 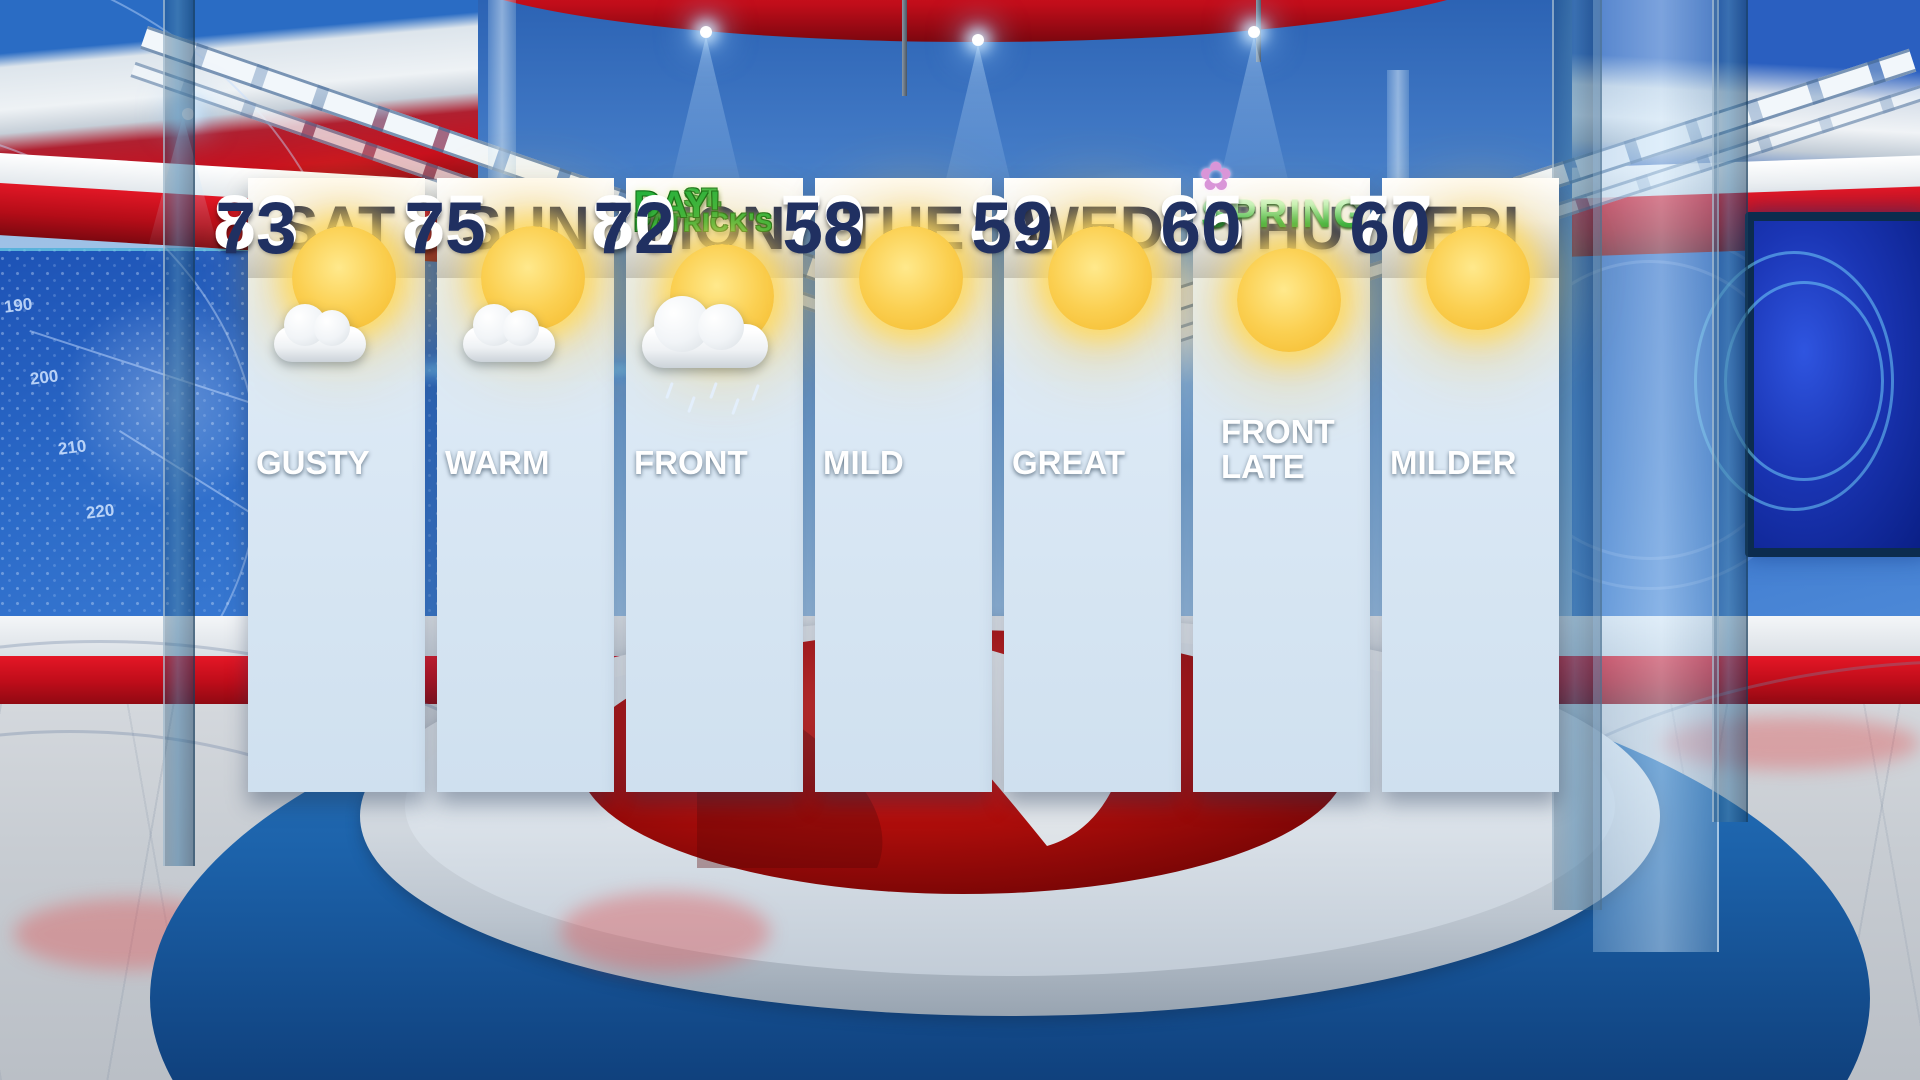 What do you see at coordinates (256, 228) in the screenshot?
I see `low-temp-value: 73` at bounding box center [256, 228].